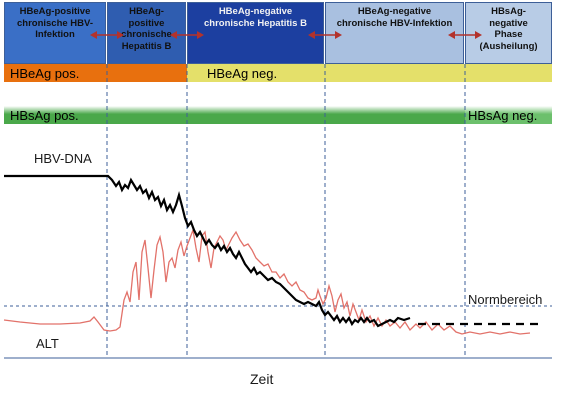  I want to click on x-axis-label: Zeit, so click(262, 379).